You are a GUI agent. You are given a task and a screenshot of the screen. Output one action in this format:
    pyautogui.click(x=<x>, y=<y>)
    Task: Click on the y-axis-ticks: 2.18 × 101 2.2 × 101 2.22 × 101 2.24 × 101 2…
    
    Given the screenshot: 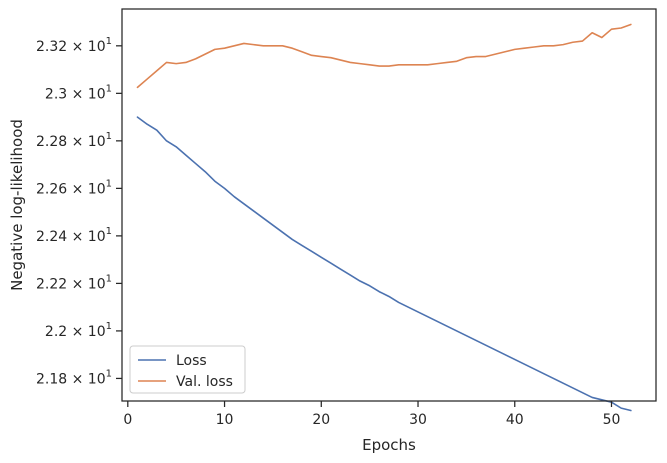 What is the action you would take?
    pyautogui.click(x=79, y=211)
    